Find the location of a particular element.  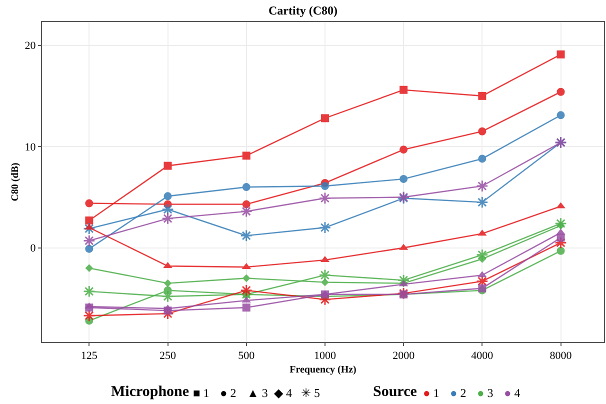

x-tick-label: 4000 is located at coordinates (482, 356).